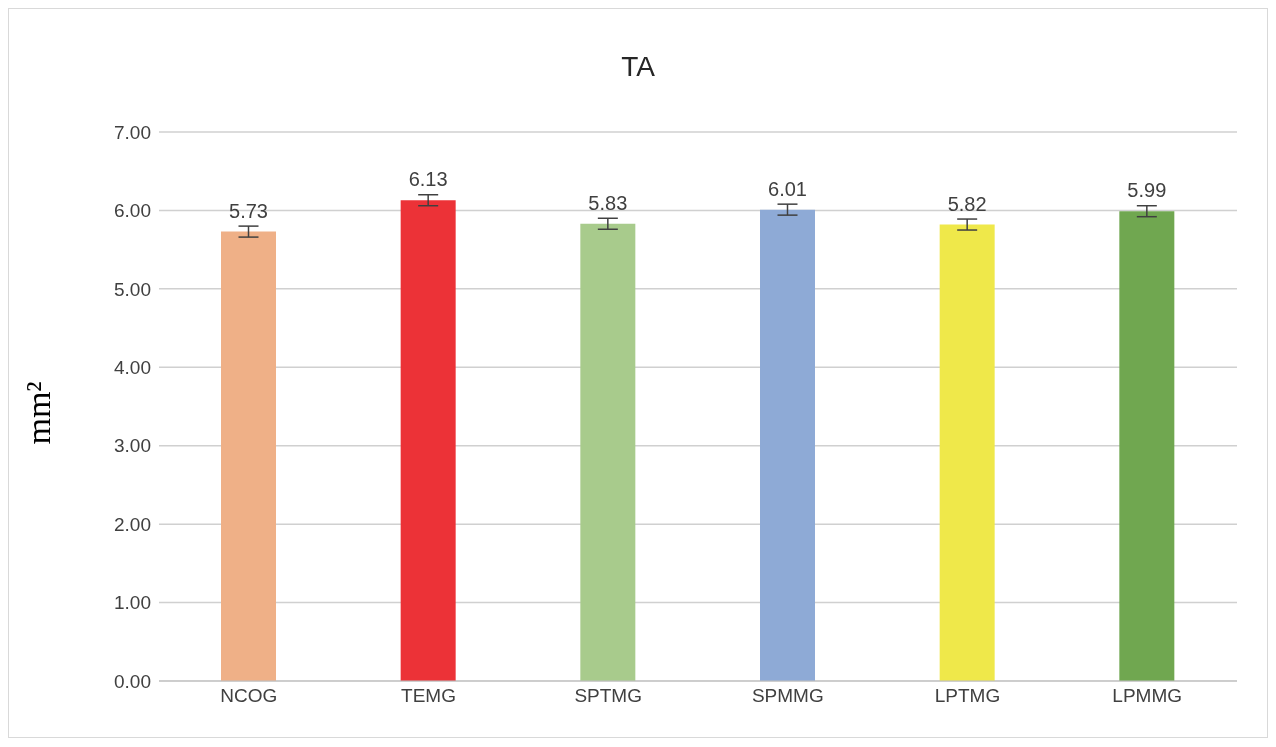 The width and height of the screenshot is (1276, 747). I want to click on data-label: 6.13, so click(428, 179).